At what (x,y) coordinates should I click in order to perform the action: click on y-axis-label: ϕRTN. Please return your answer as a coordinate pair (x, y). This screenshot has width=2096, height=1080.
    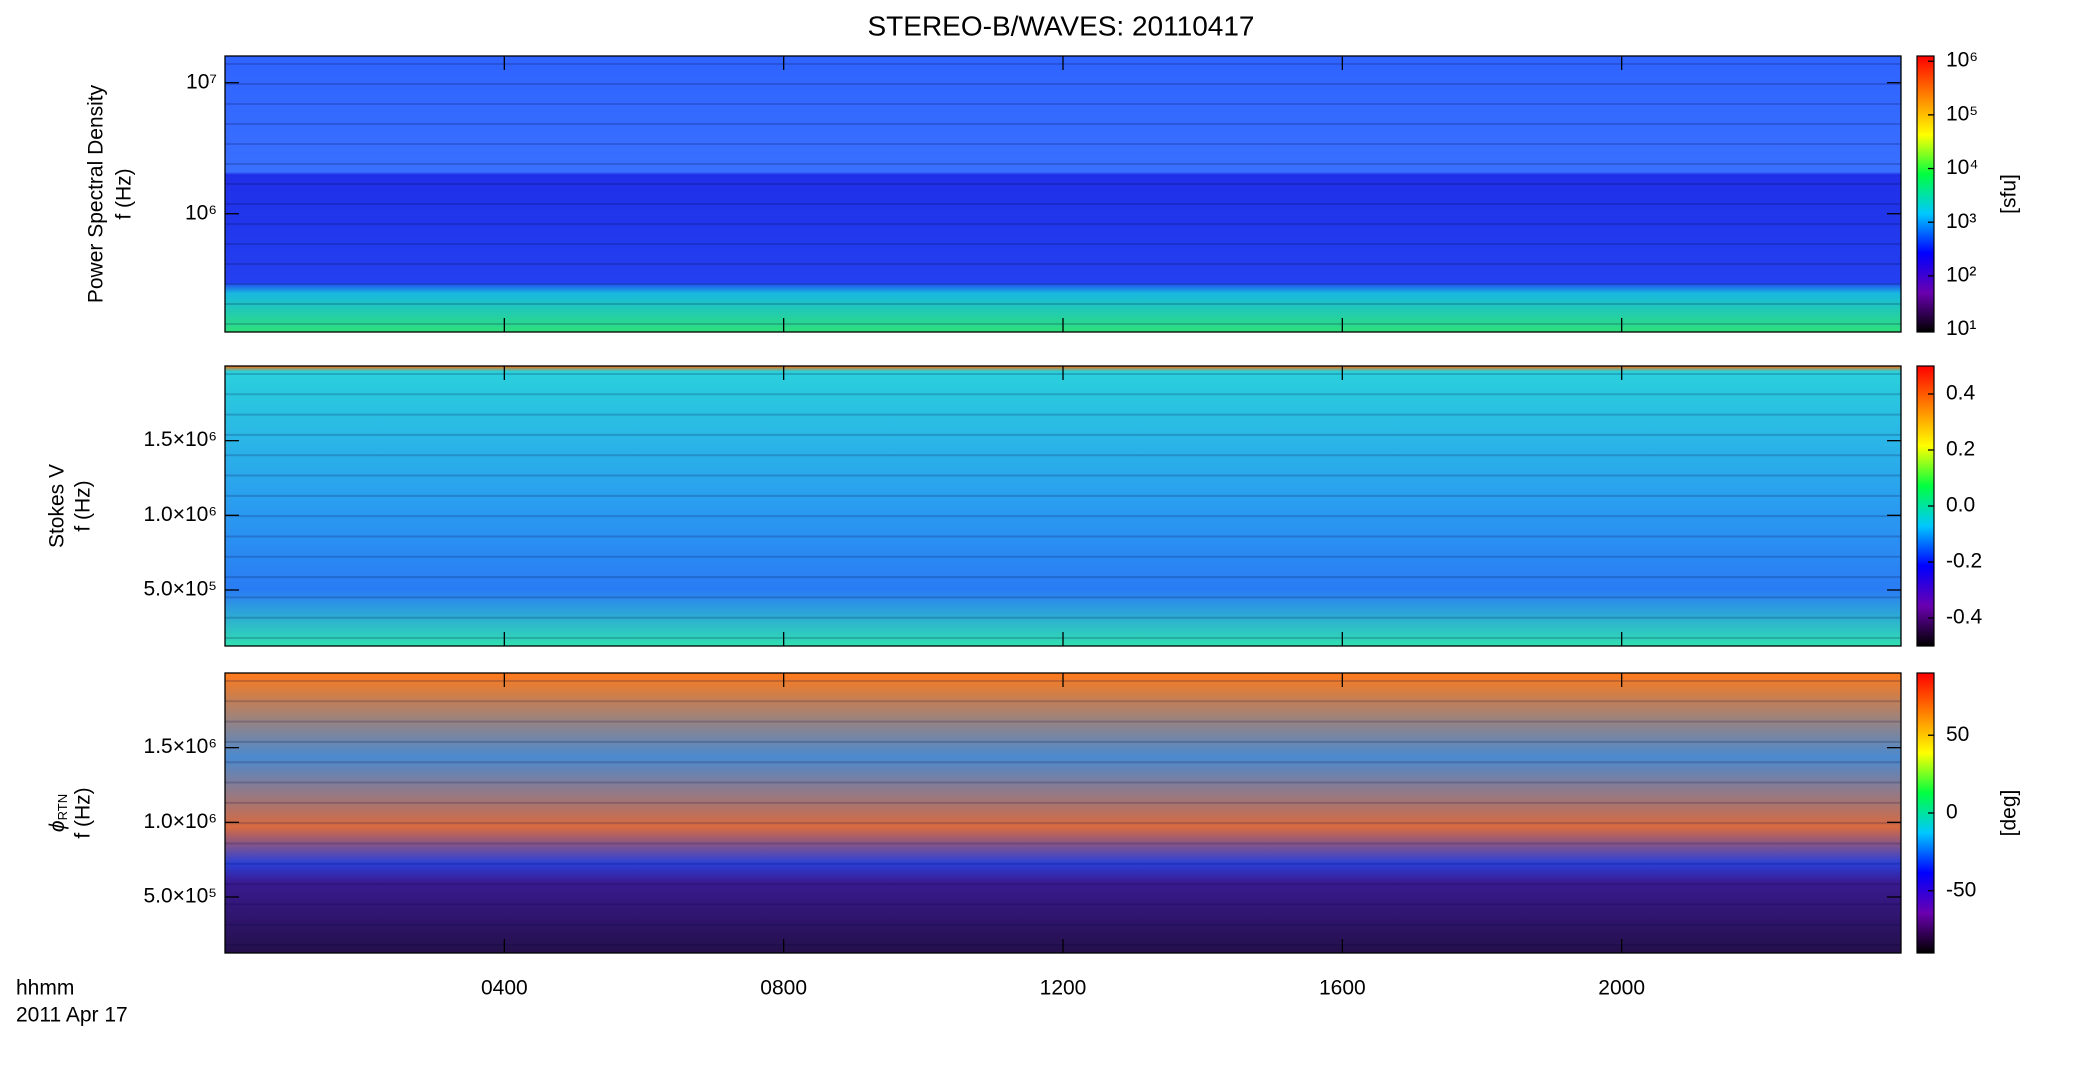
    Looking at the image, I should click on (58, 813).